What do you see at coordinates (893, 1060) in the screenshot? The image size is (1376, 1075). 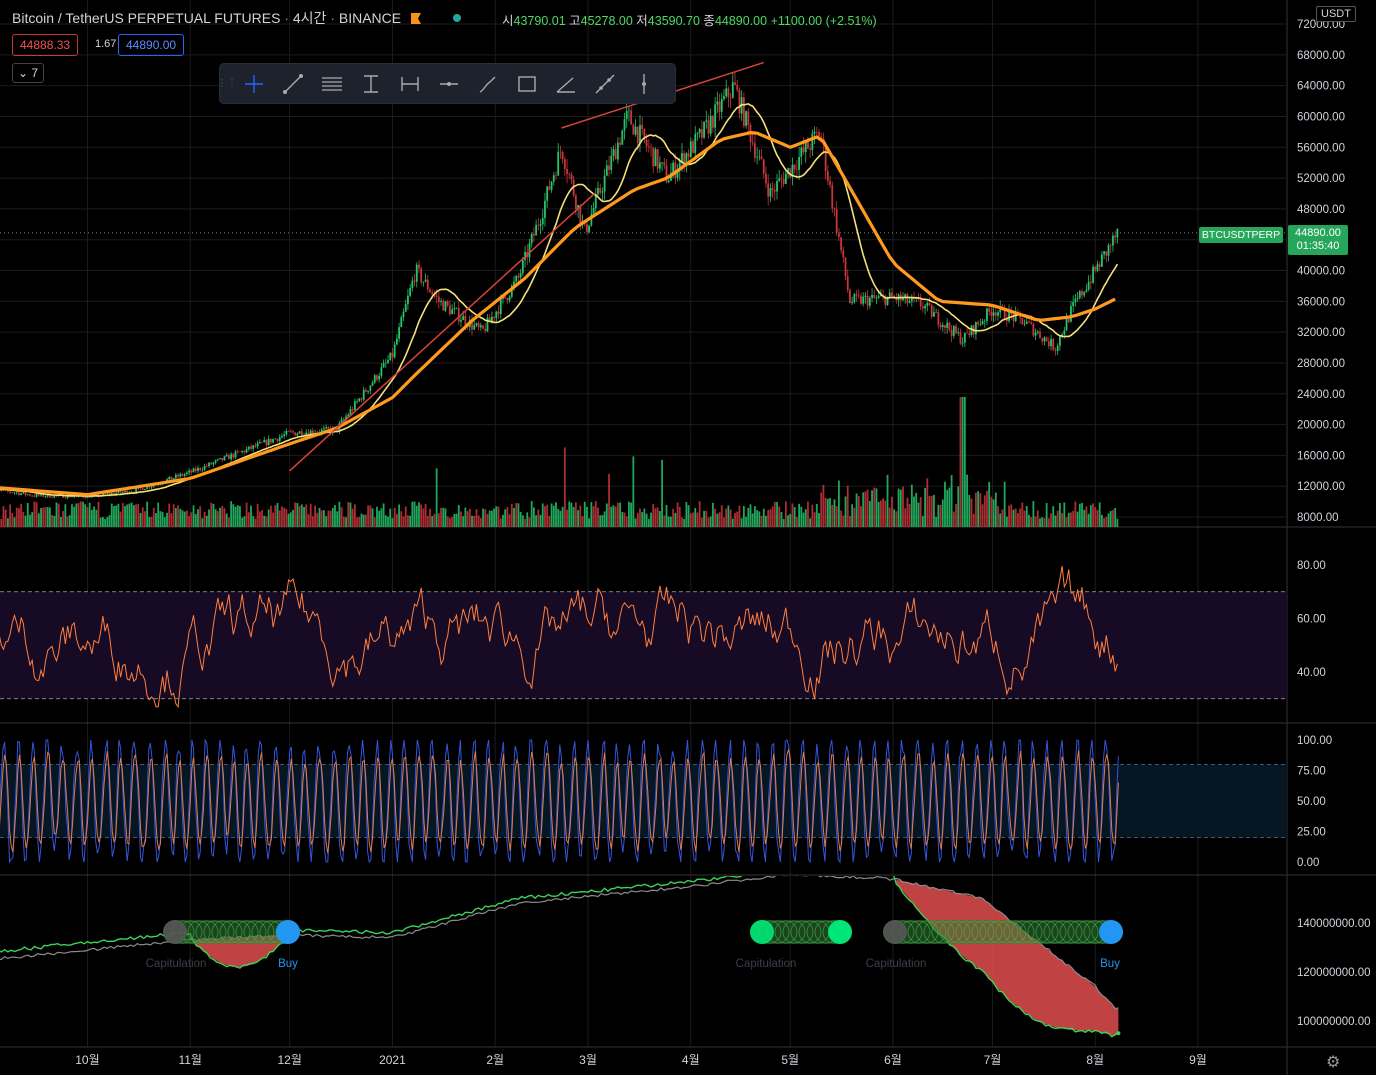 I see `time-tick-label: 6월` at bounding box center [893, 1060].